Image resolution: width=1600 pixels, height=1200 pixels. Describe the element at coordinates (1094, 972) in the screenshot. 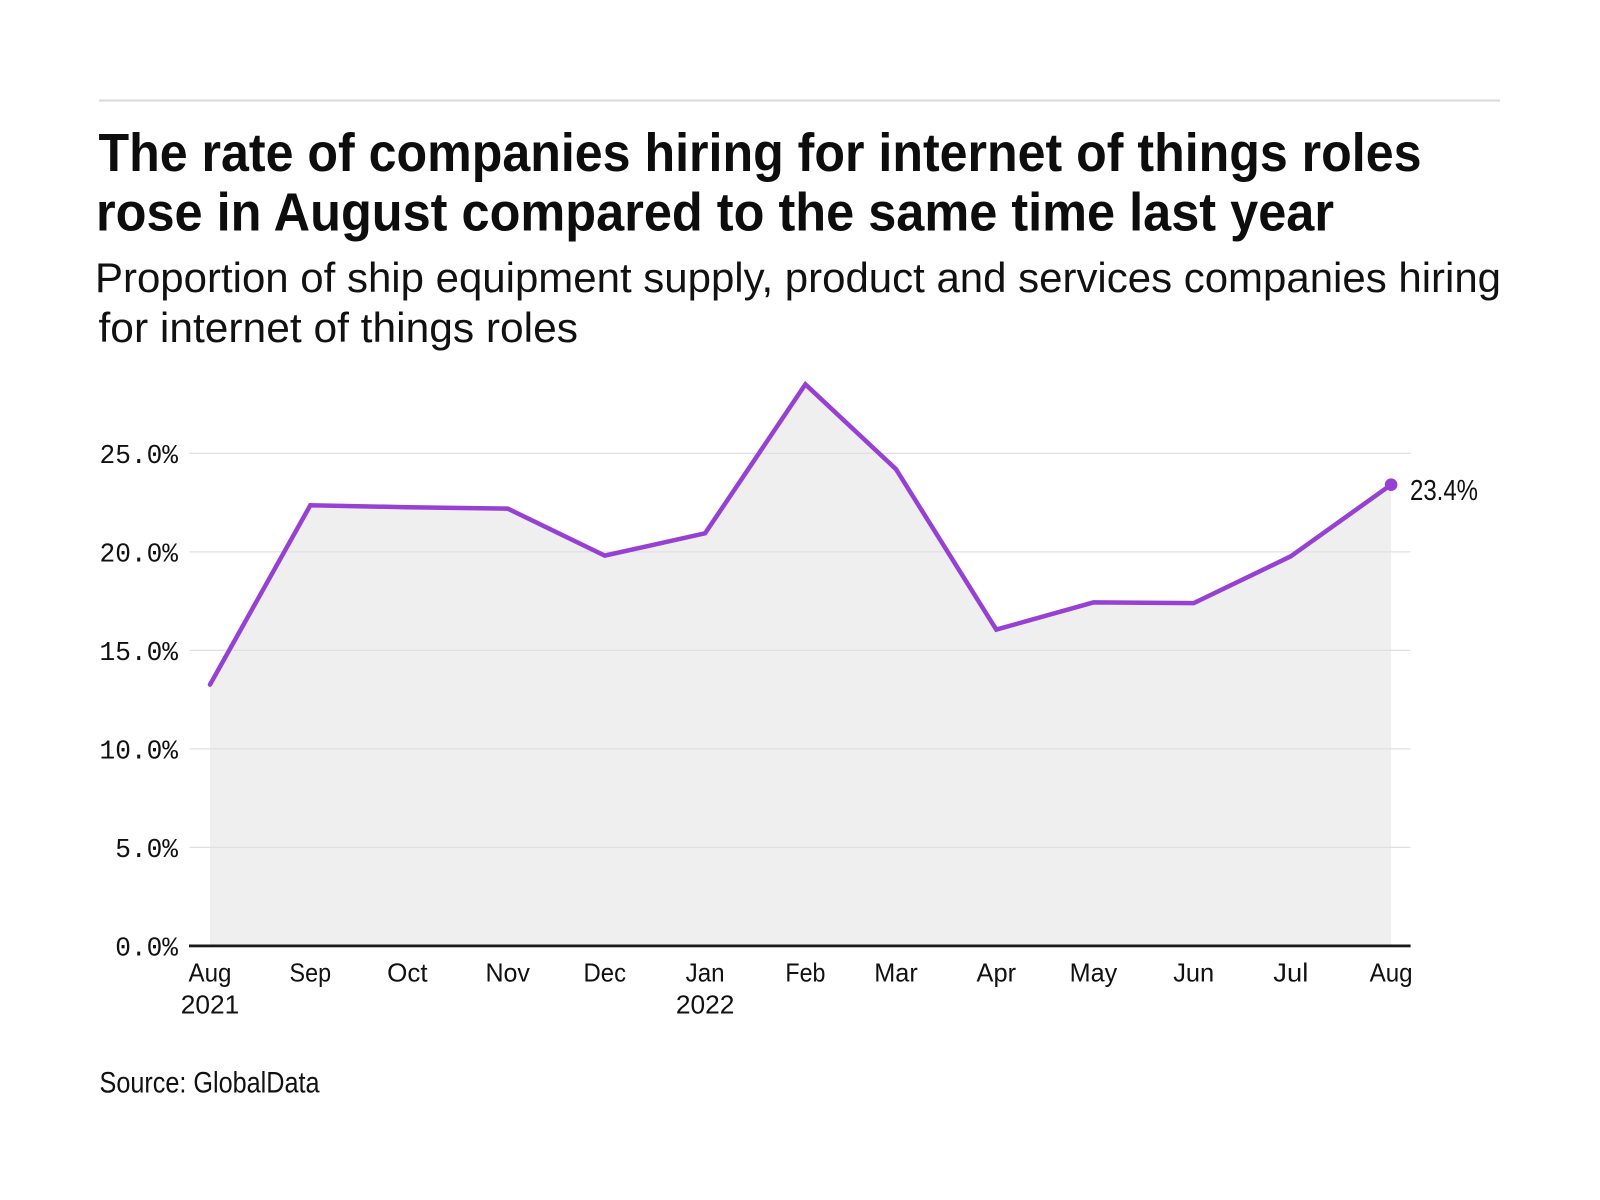

I see `svg-text: May` at that location.